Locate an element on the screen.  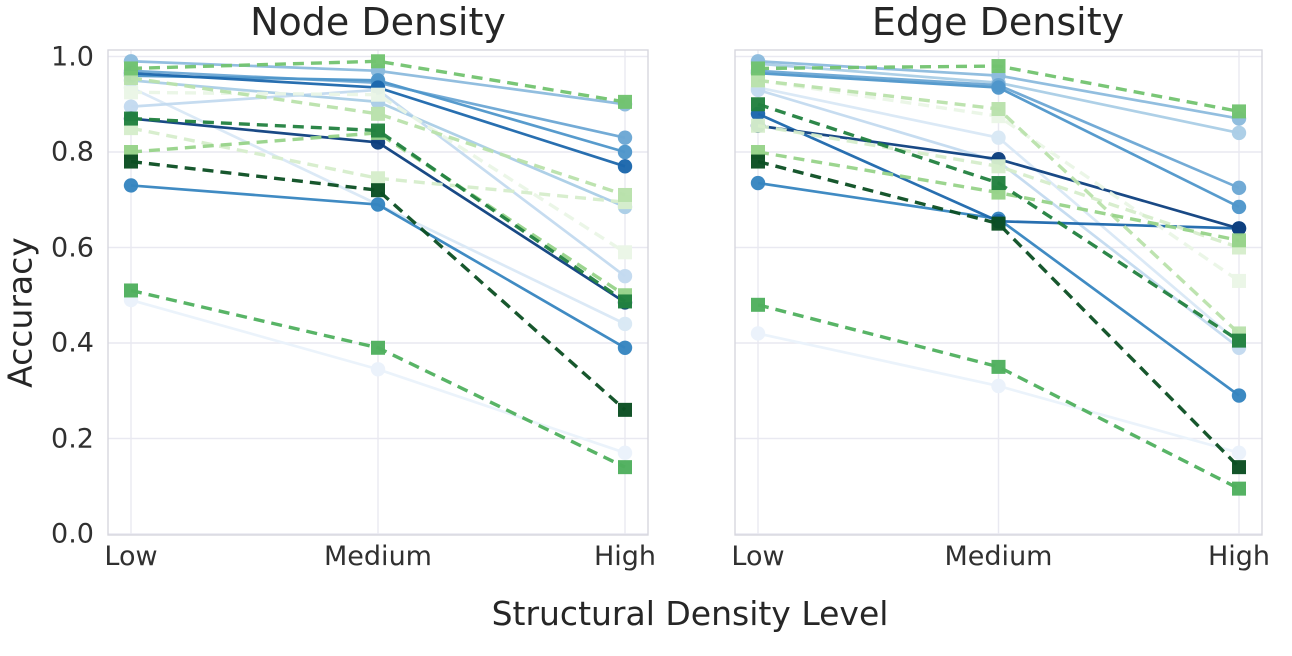
x-axis-label: Structural Density Level is located at coordinates (690, 613).